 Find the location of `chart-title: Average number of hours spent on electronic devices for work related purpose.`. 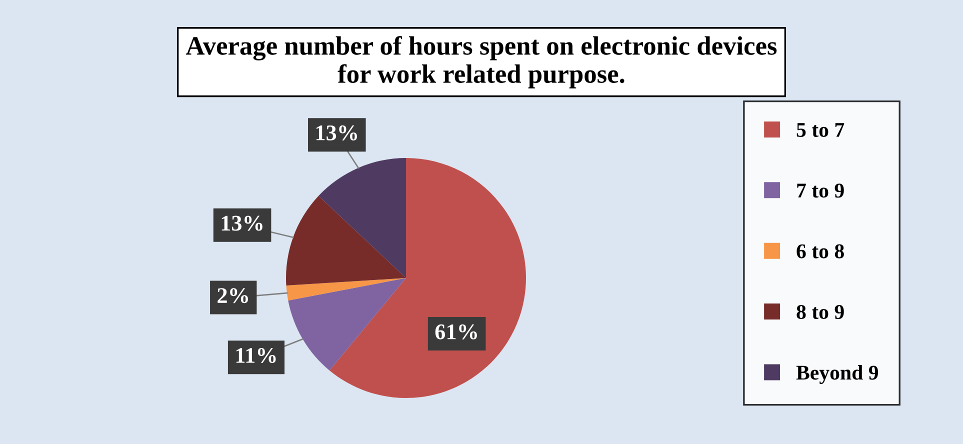

chart-title: Average number of hours spent on electronic devices for work related purpose. is located at coordinates (481, 62).